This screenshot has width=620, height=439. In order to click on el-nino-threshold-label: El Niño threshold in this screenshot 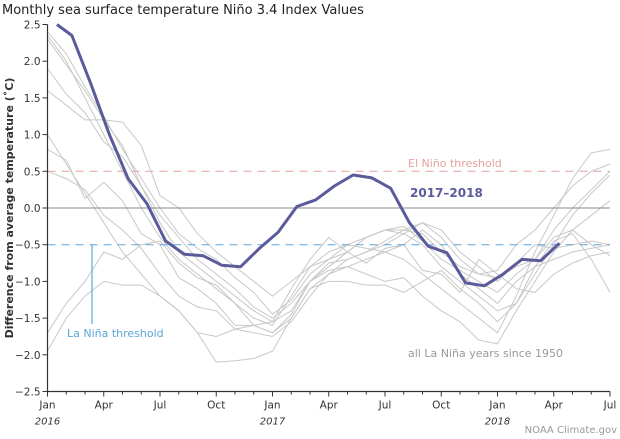, I will do `click(455, 163)`.